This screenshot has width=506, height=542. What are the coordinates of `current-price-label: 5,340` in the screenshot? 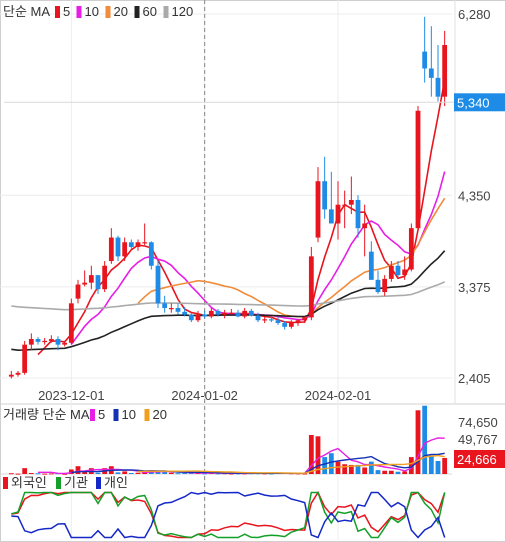 It's located at (473, 102).